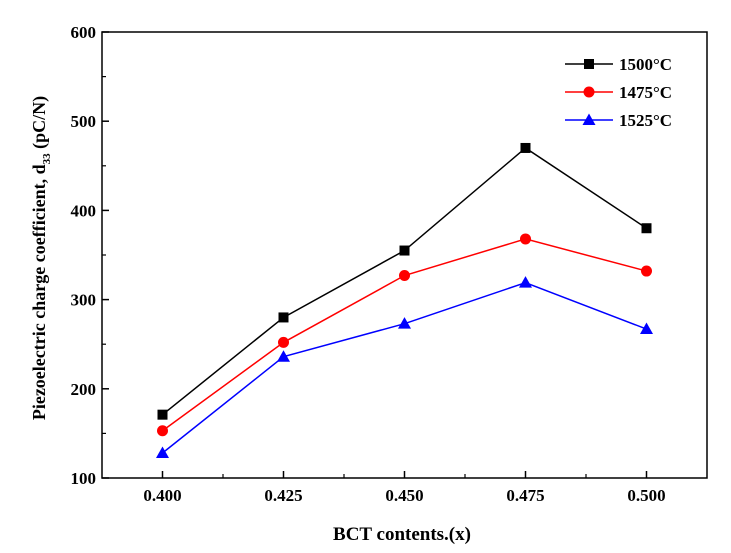  What do you see at coordinates (646, 495) in the screenshot?
I see `x-tick-label: 0.500` at bounding box center [646, 495].